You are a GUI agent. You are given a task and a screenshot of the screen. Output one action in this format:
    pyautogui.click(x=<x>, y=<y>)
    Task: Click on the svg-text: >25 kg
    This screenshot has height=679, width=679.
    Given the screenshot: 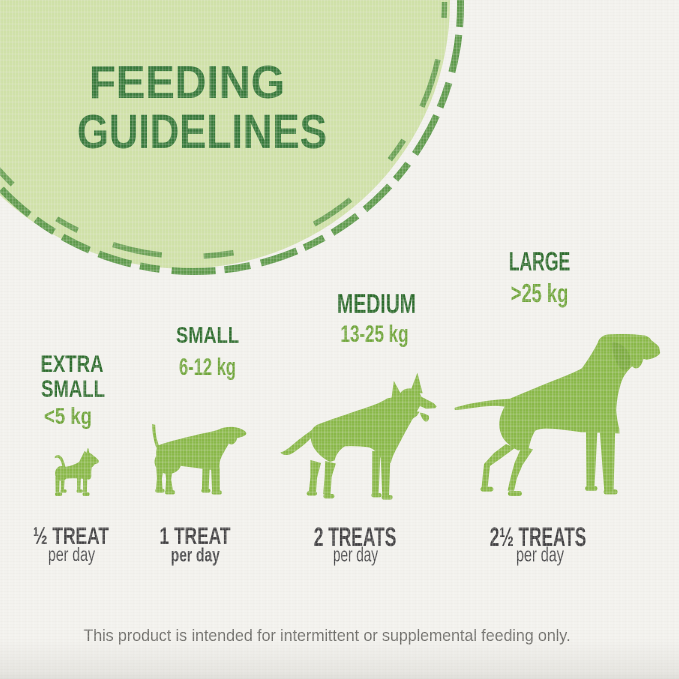 What is the action you would take?
    pyautogui.click(x=540, y=293)
    